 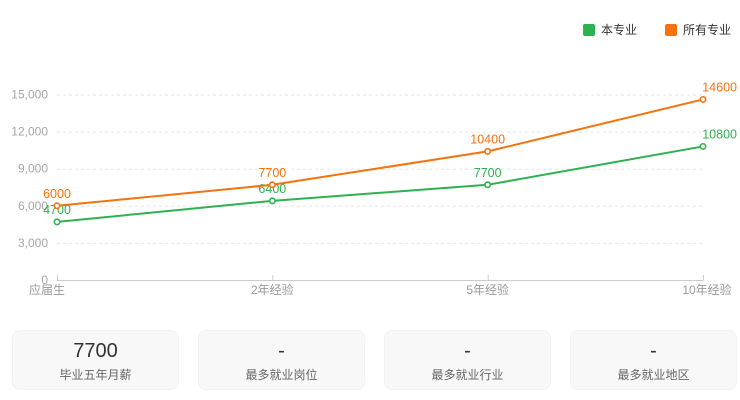 What do you see at coordinates (653, 374) in the screenshot?
I see `card-label: 最多就业地区` at bounding box center [653, 374].